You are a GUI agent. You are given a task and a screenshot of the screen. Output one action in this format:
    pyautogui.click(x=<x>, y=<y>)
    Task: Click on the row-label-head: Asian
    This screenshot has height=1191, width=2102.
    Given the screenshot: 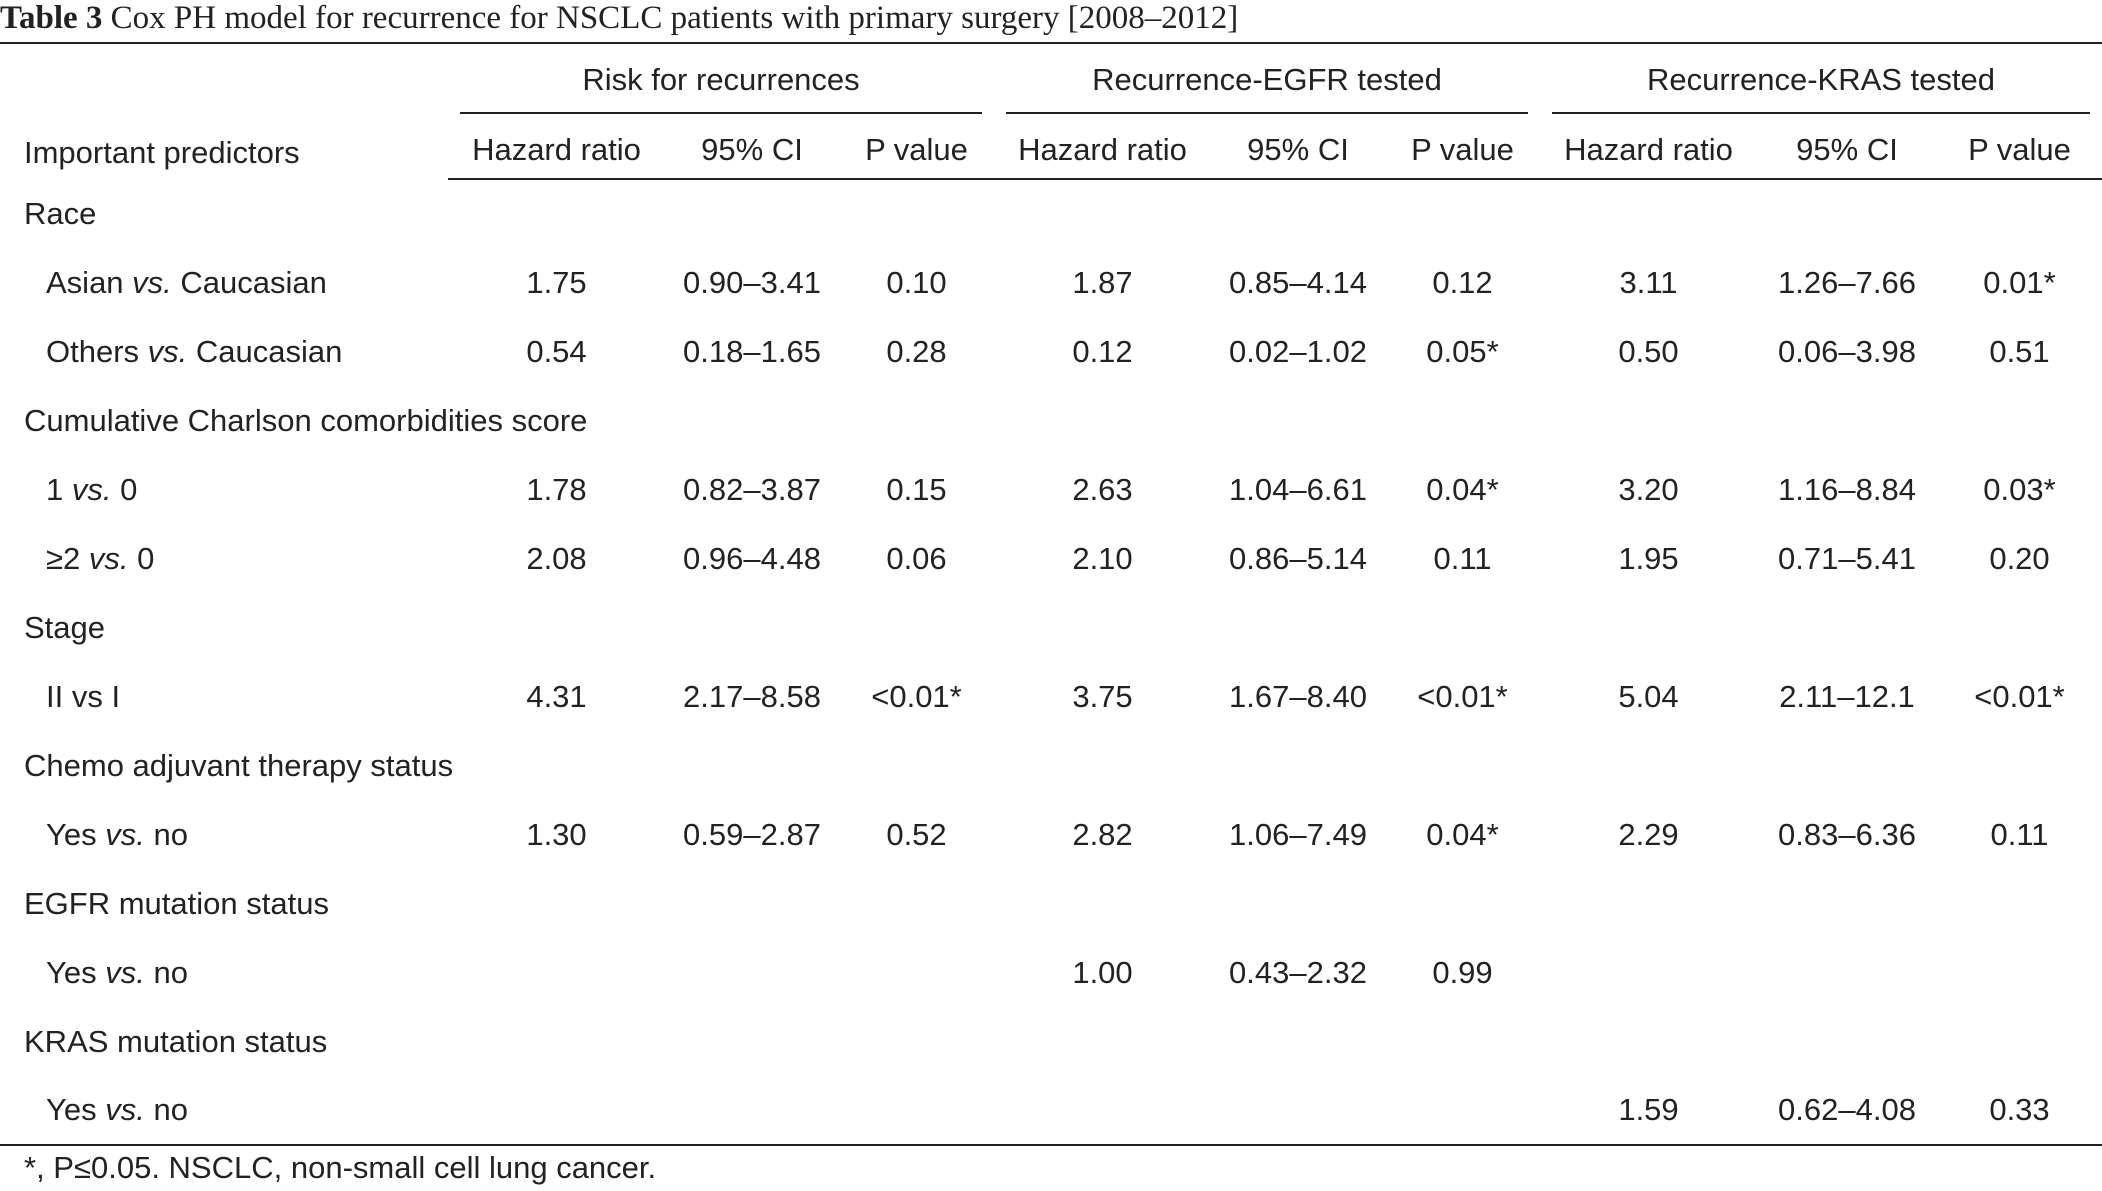 What is the action you would take?
    pyautogui.click(x=85, y=282)
    